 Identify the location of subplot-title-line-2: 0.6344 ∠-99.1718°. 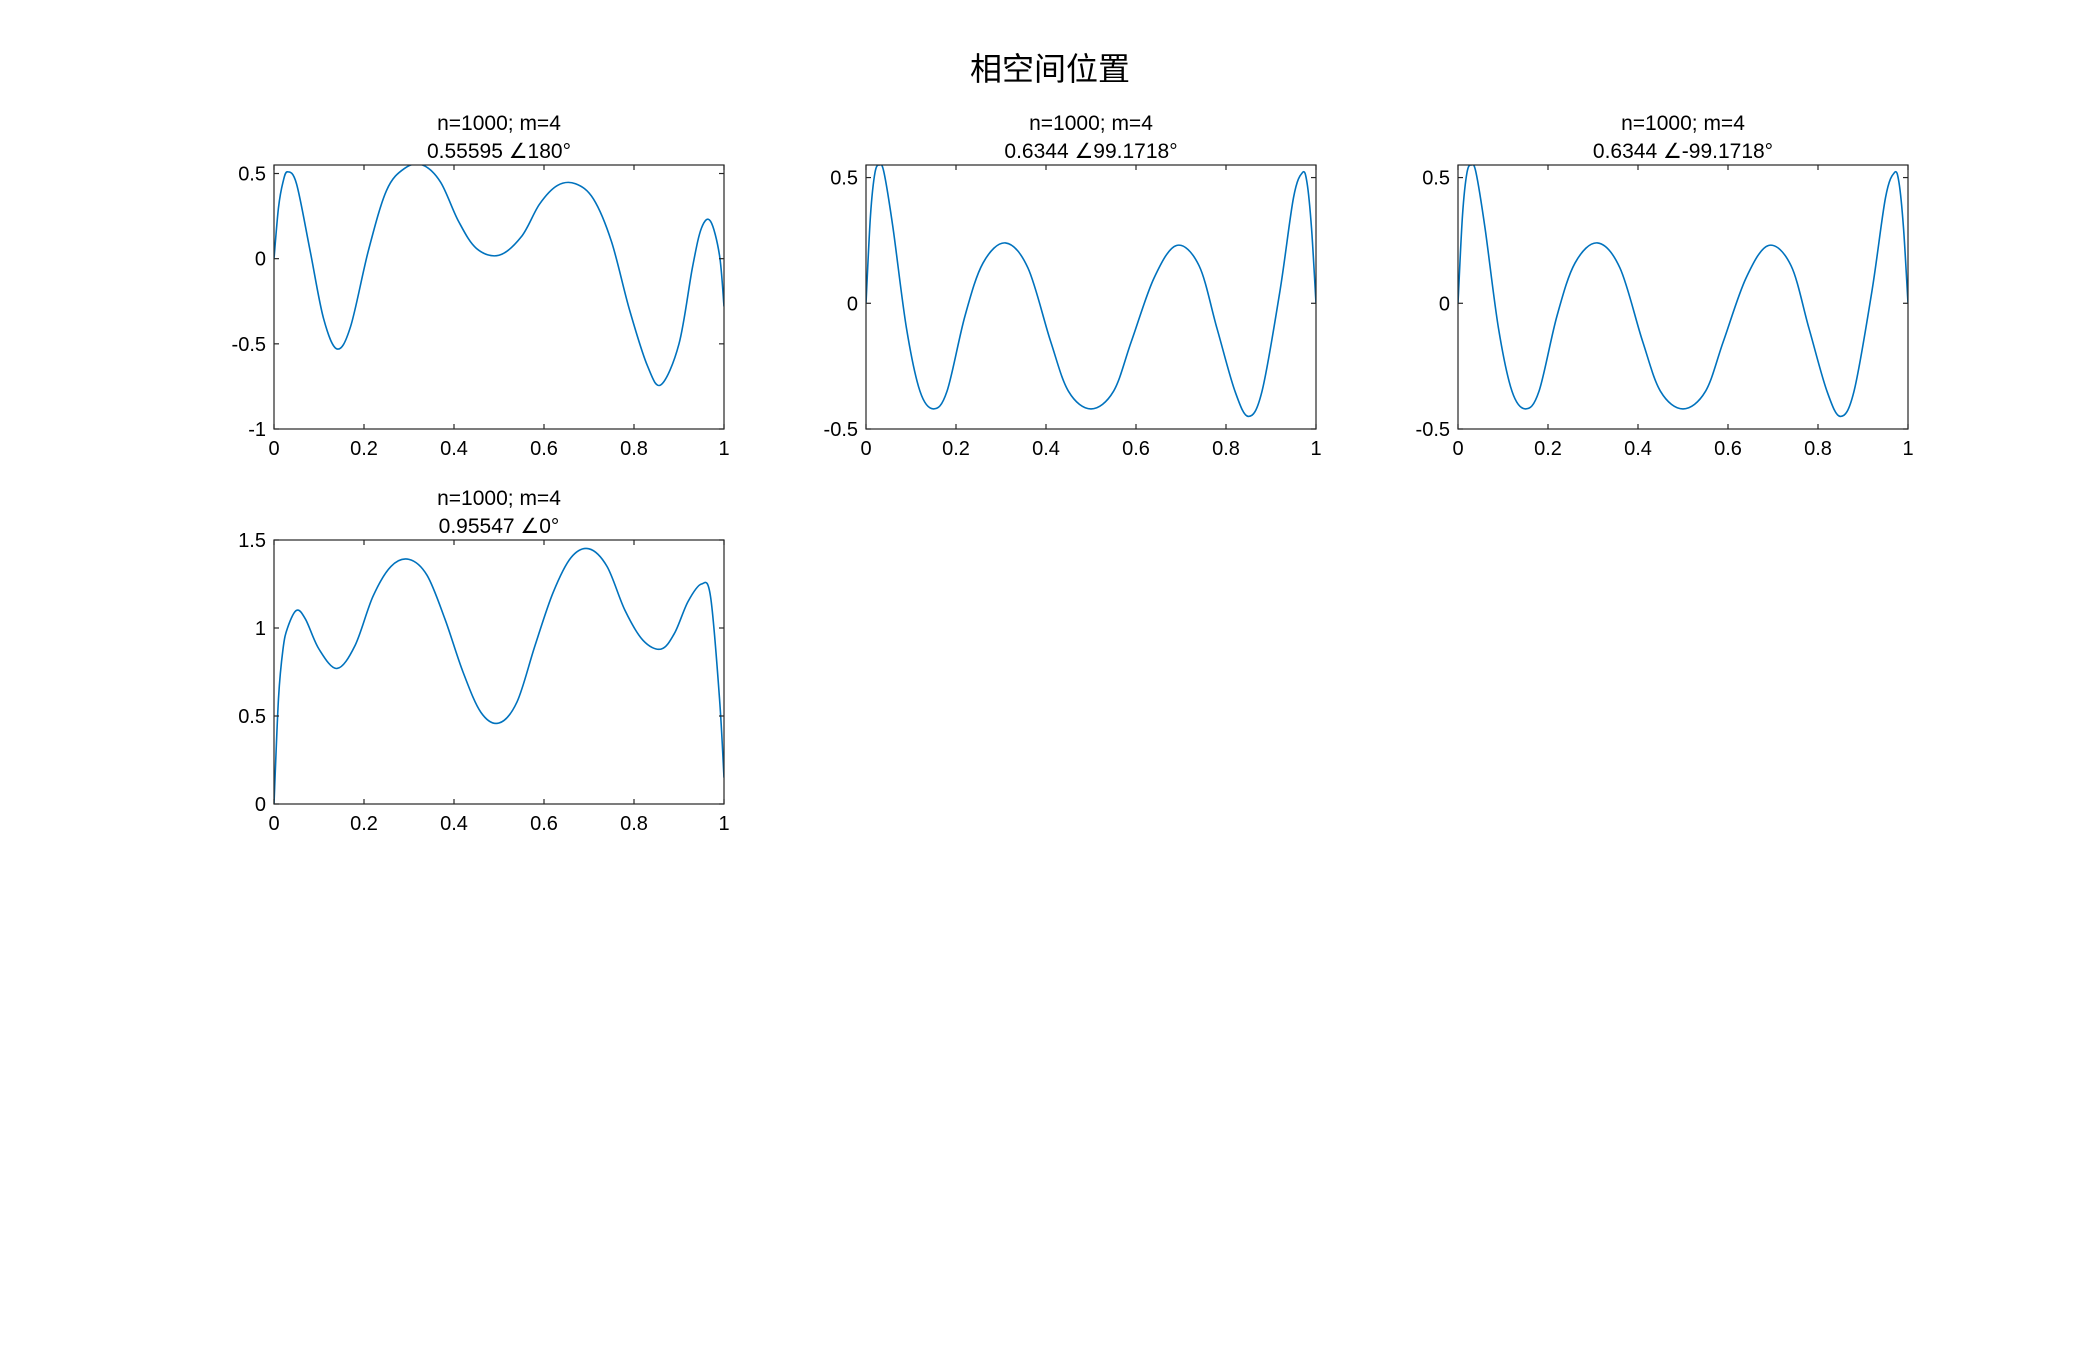
(1683, 151).